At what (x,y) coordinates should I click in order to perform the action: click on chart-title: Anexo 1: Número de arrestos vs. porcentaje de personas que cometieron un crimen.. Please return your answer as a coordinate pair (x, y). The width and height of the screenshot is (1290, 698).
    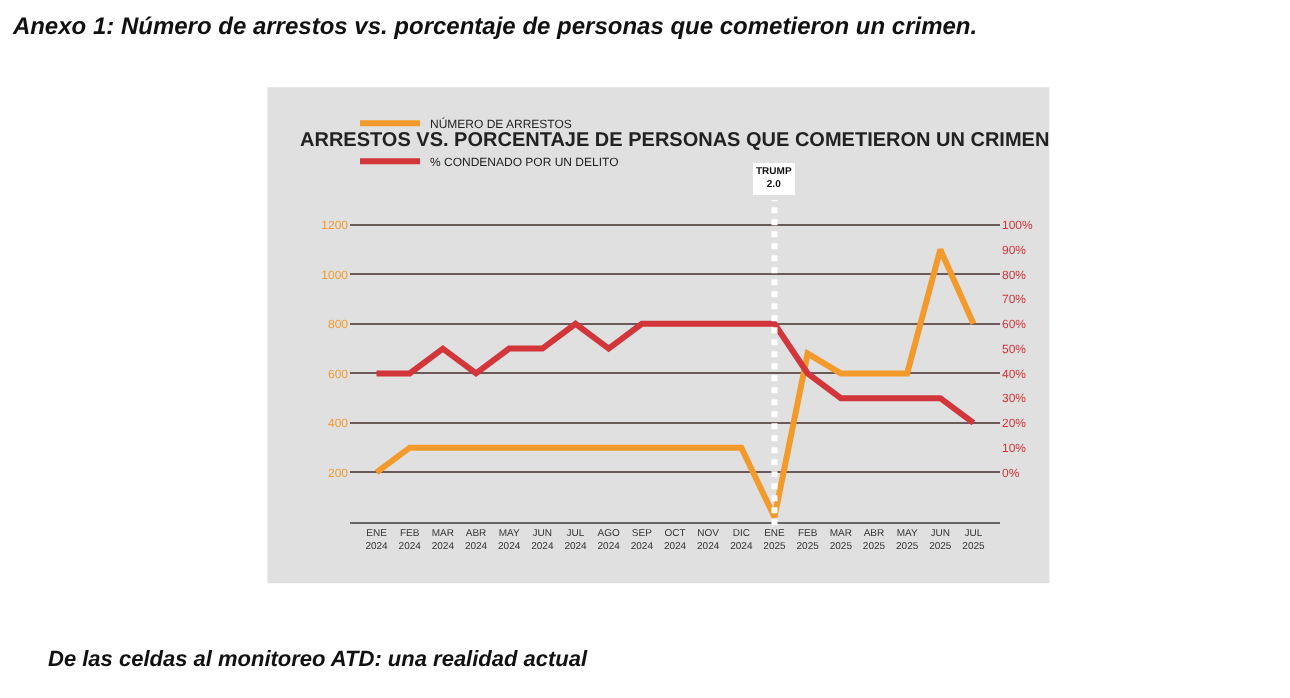
    Looking at the image, I should click on (494, 26).